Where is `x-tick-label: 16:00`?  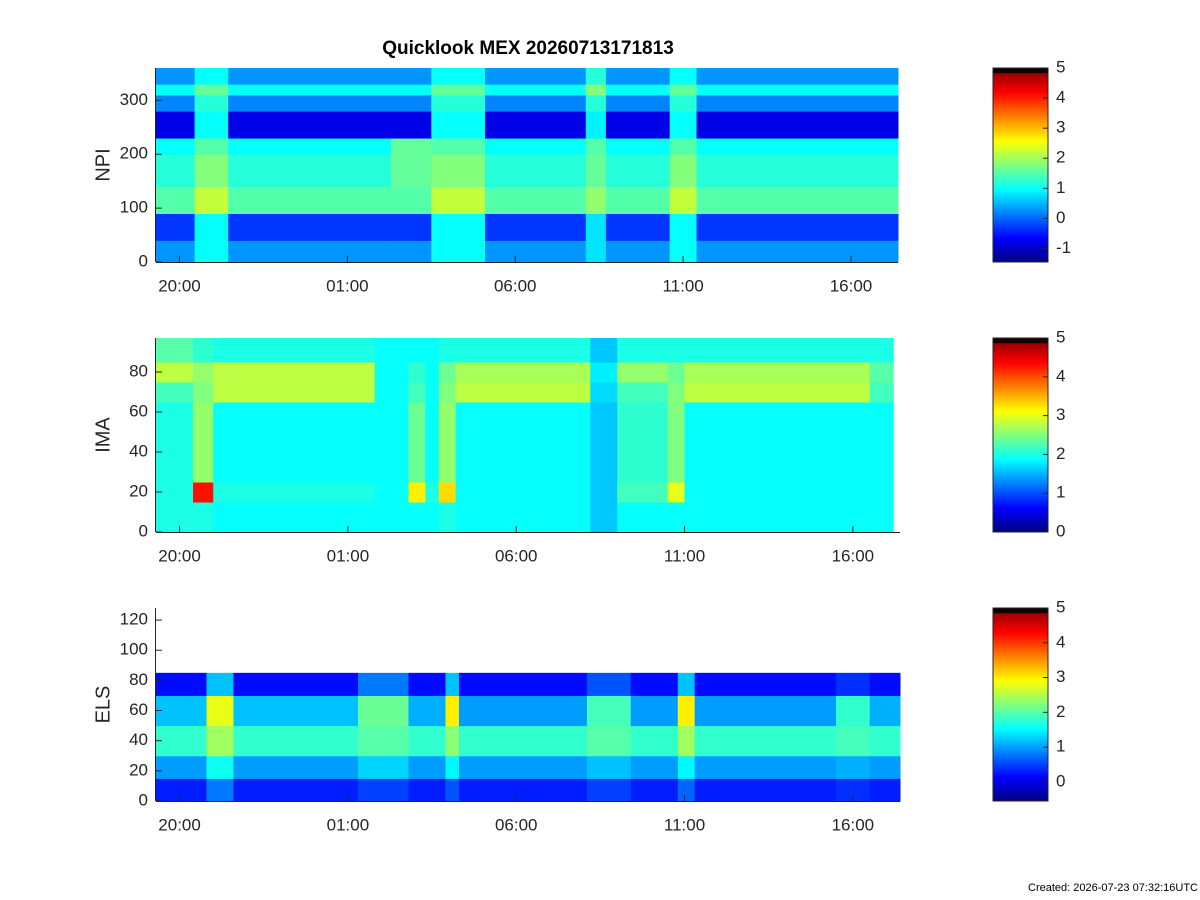
x-tick-label: 16:00 is located at coordinates (853, 824).